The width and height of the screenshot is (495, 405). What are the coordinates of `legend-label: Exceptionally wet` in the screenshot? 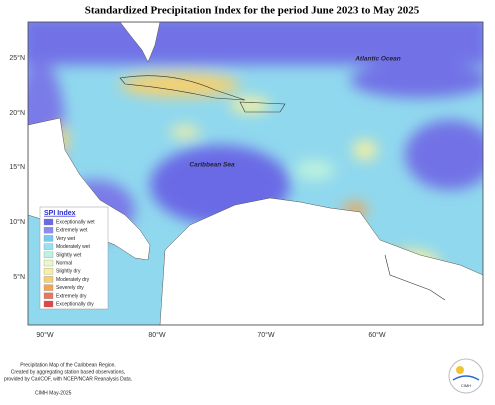 It's located at (75, 223).